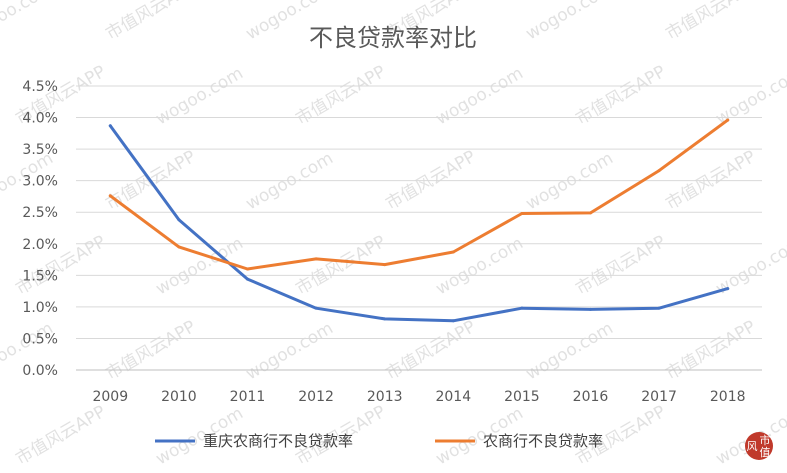  What do you see at coordinates (40, 182) in the screenshot?
I see `y-tick-label: 3.0%` at bounding box center [40, 182].